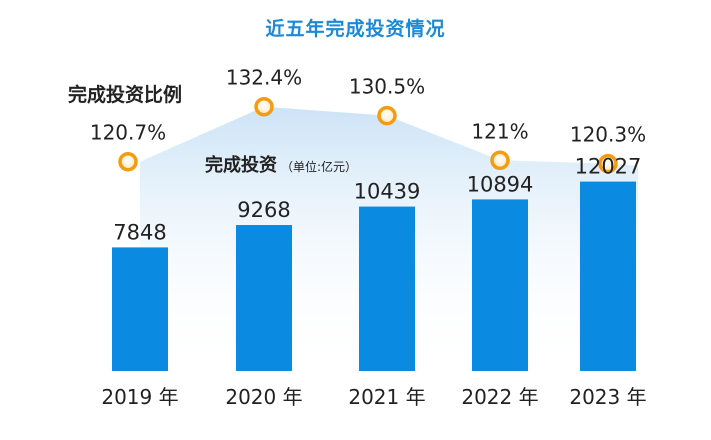 This screenshot has width=711, height=440. I want to click on bar-value-label: 9268, so click(263, 210).